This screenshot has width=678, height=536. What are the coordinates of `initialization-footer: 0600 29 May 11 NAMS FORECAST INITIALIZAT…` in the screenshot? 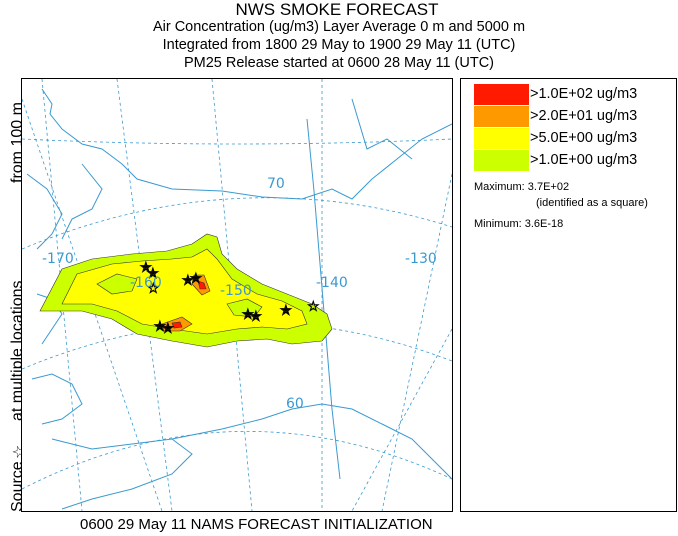 It's located at (256, 524).